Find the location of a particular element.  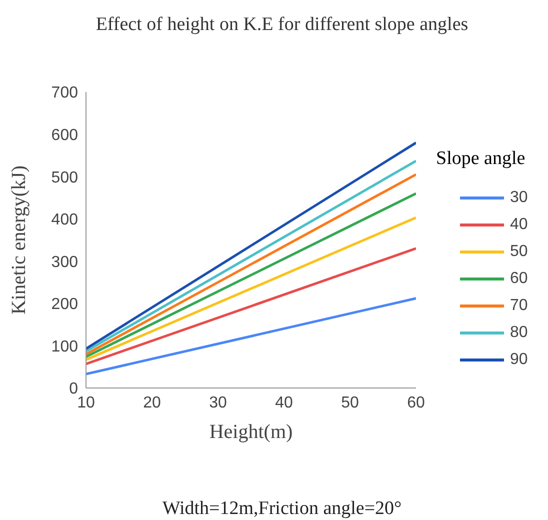

text: Width=12m,Friction angle=20° is located at coordinates (282, 509).